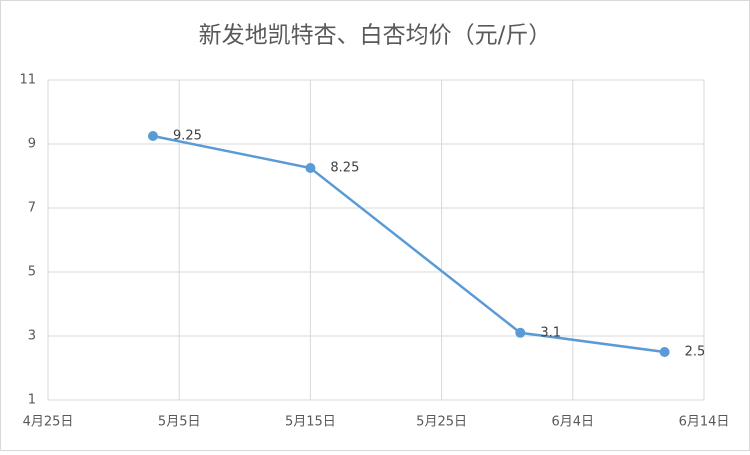 The width and height of the screenshot is (750, 455). I want to click on chart-title: 新发地凯特杏、白杏均价（元/斤）, so click(375, 36).